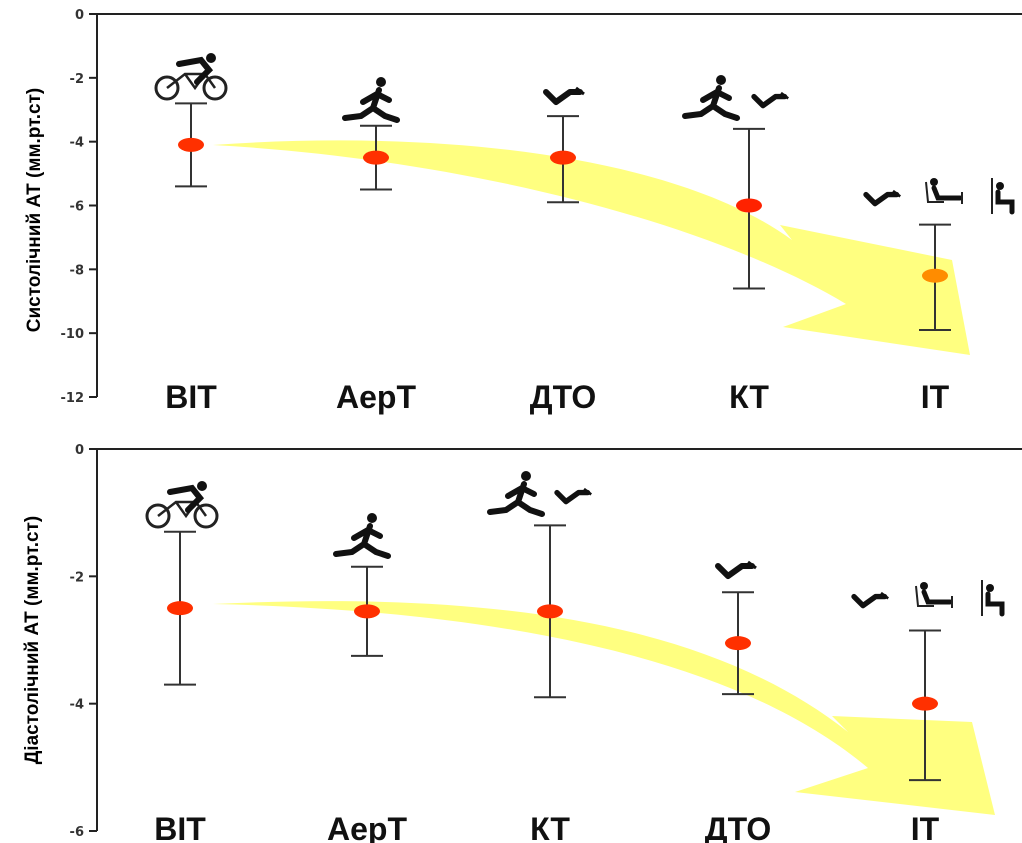 This screenshot has width=1022, height=843. I want to click on systolic-category-label: ІТ, so click(935, 397).